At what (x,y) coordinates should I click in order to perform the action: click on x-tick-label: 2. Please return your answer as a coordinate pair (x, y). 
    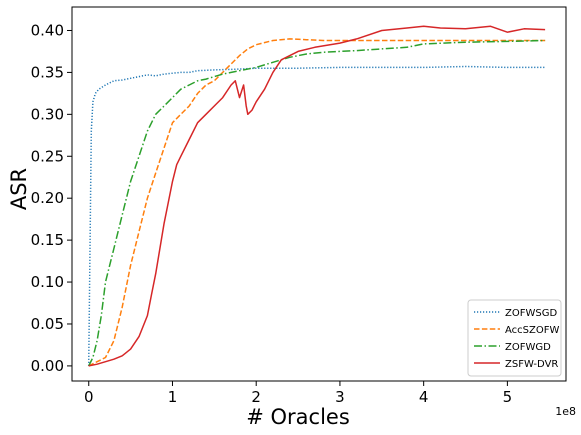
    Looking at the image, I should click on (256, 397).